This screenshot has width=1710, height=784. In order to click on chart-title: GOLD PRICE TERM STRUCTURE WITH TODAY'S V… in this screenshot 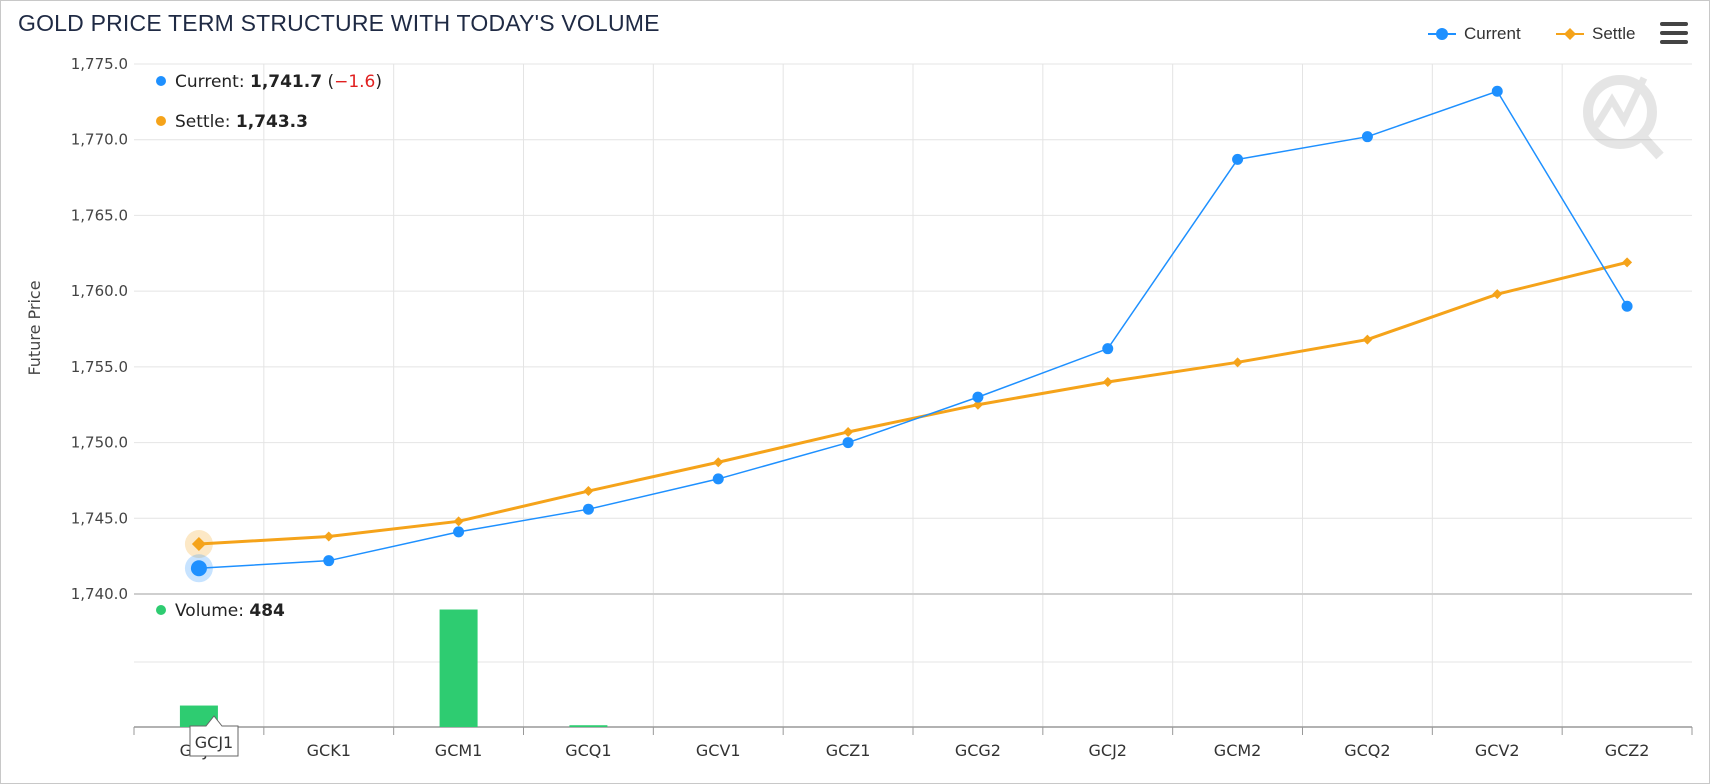, I will do `click(339, 23)`.